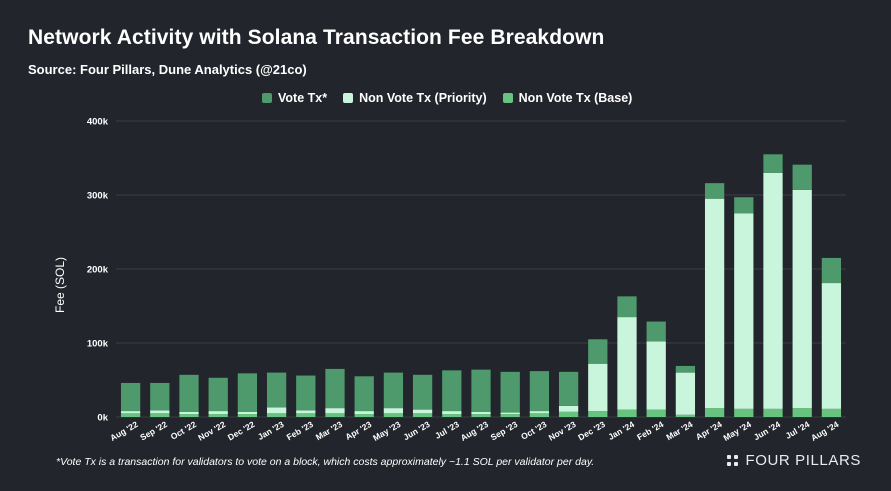 The image size is (891, 491). I want to click on x-tick-label: Jul '24, so click(798, 430).